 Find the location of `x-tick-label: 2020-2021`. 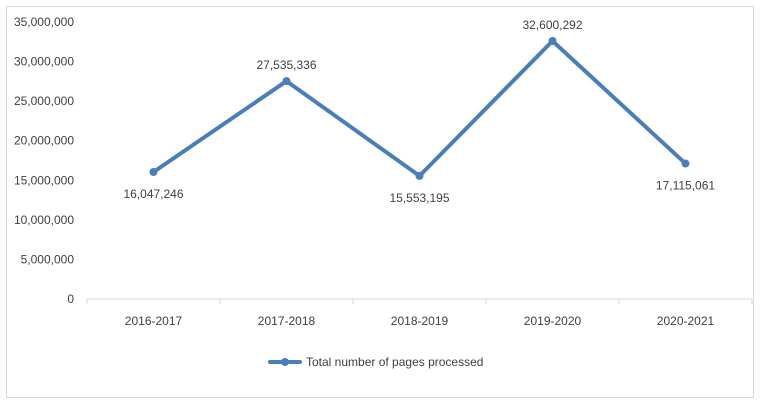

x-tick-label: 2020-2021 is located at coordinates (686, 321).